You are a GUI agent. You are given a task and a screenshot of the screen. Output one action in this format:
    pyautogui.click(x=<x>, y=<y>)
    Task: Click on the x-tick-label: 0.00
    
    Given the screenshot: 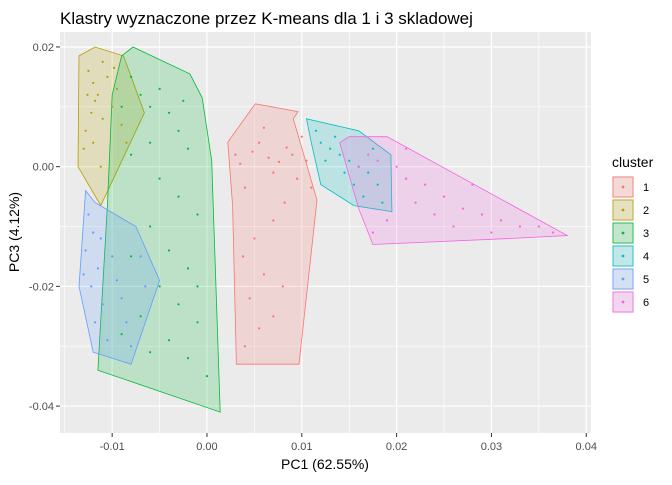 What is the action you would take?
    pyautogui.click(x=206, y=447)
    